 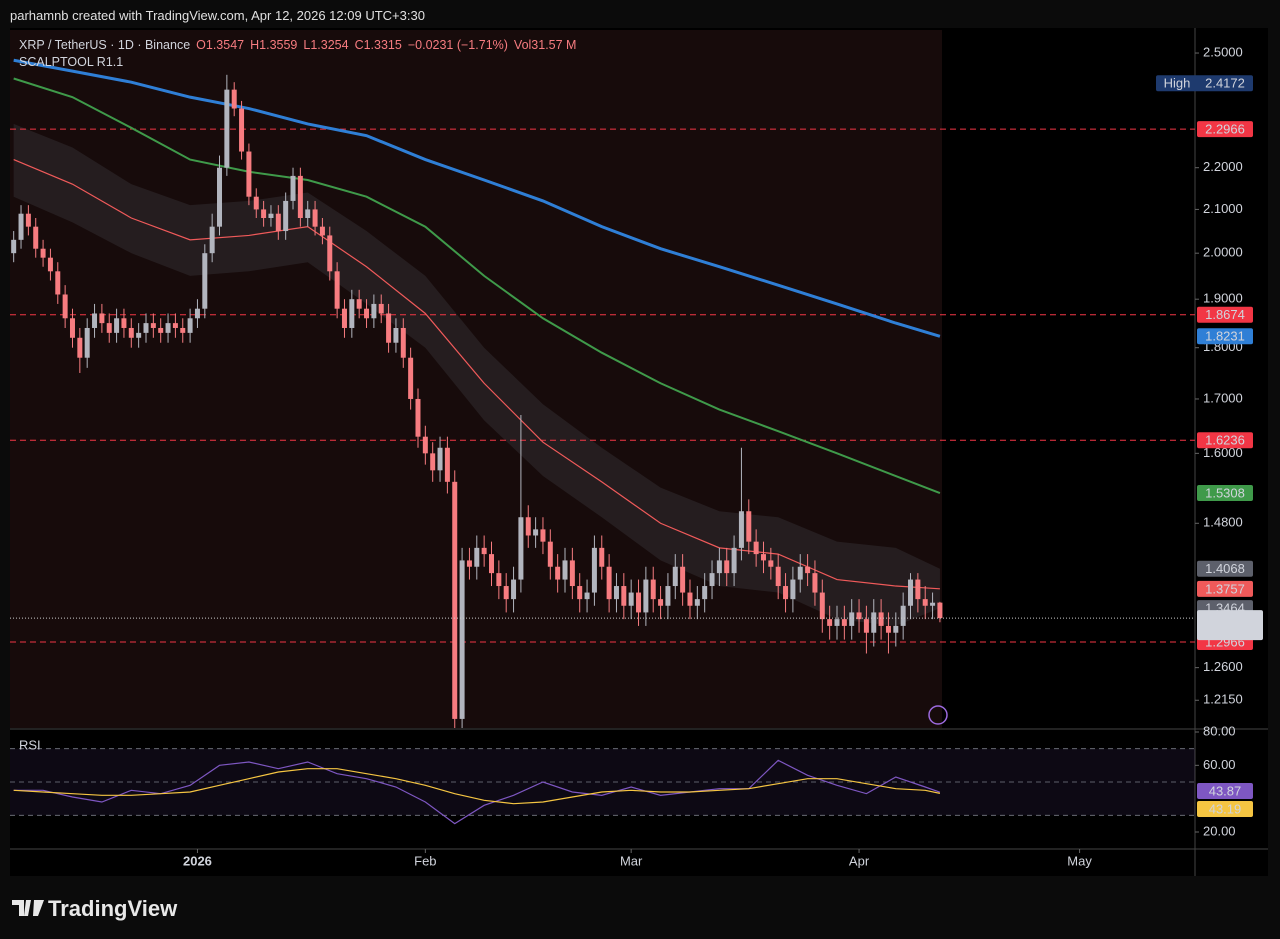 I want to click on overlay-tag-bg, so click(x=1225, y=336).